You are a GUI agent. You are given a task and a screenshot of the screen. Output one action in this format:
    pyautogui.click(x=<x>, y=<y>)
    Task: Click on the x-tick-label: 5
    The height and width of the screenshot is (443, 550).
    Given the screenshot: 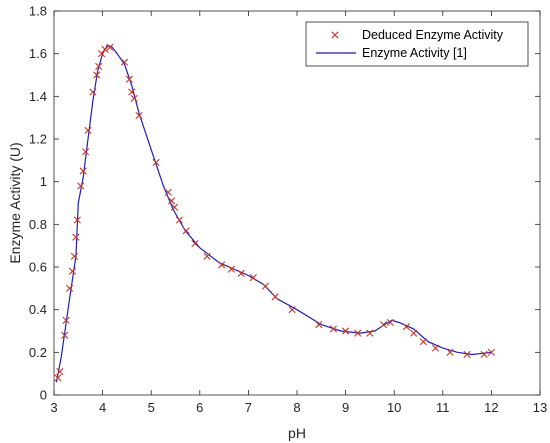 What is the action you would take?
    pyautogui.click(x=151, y=407)
    